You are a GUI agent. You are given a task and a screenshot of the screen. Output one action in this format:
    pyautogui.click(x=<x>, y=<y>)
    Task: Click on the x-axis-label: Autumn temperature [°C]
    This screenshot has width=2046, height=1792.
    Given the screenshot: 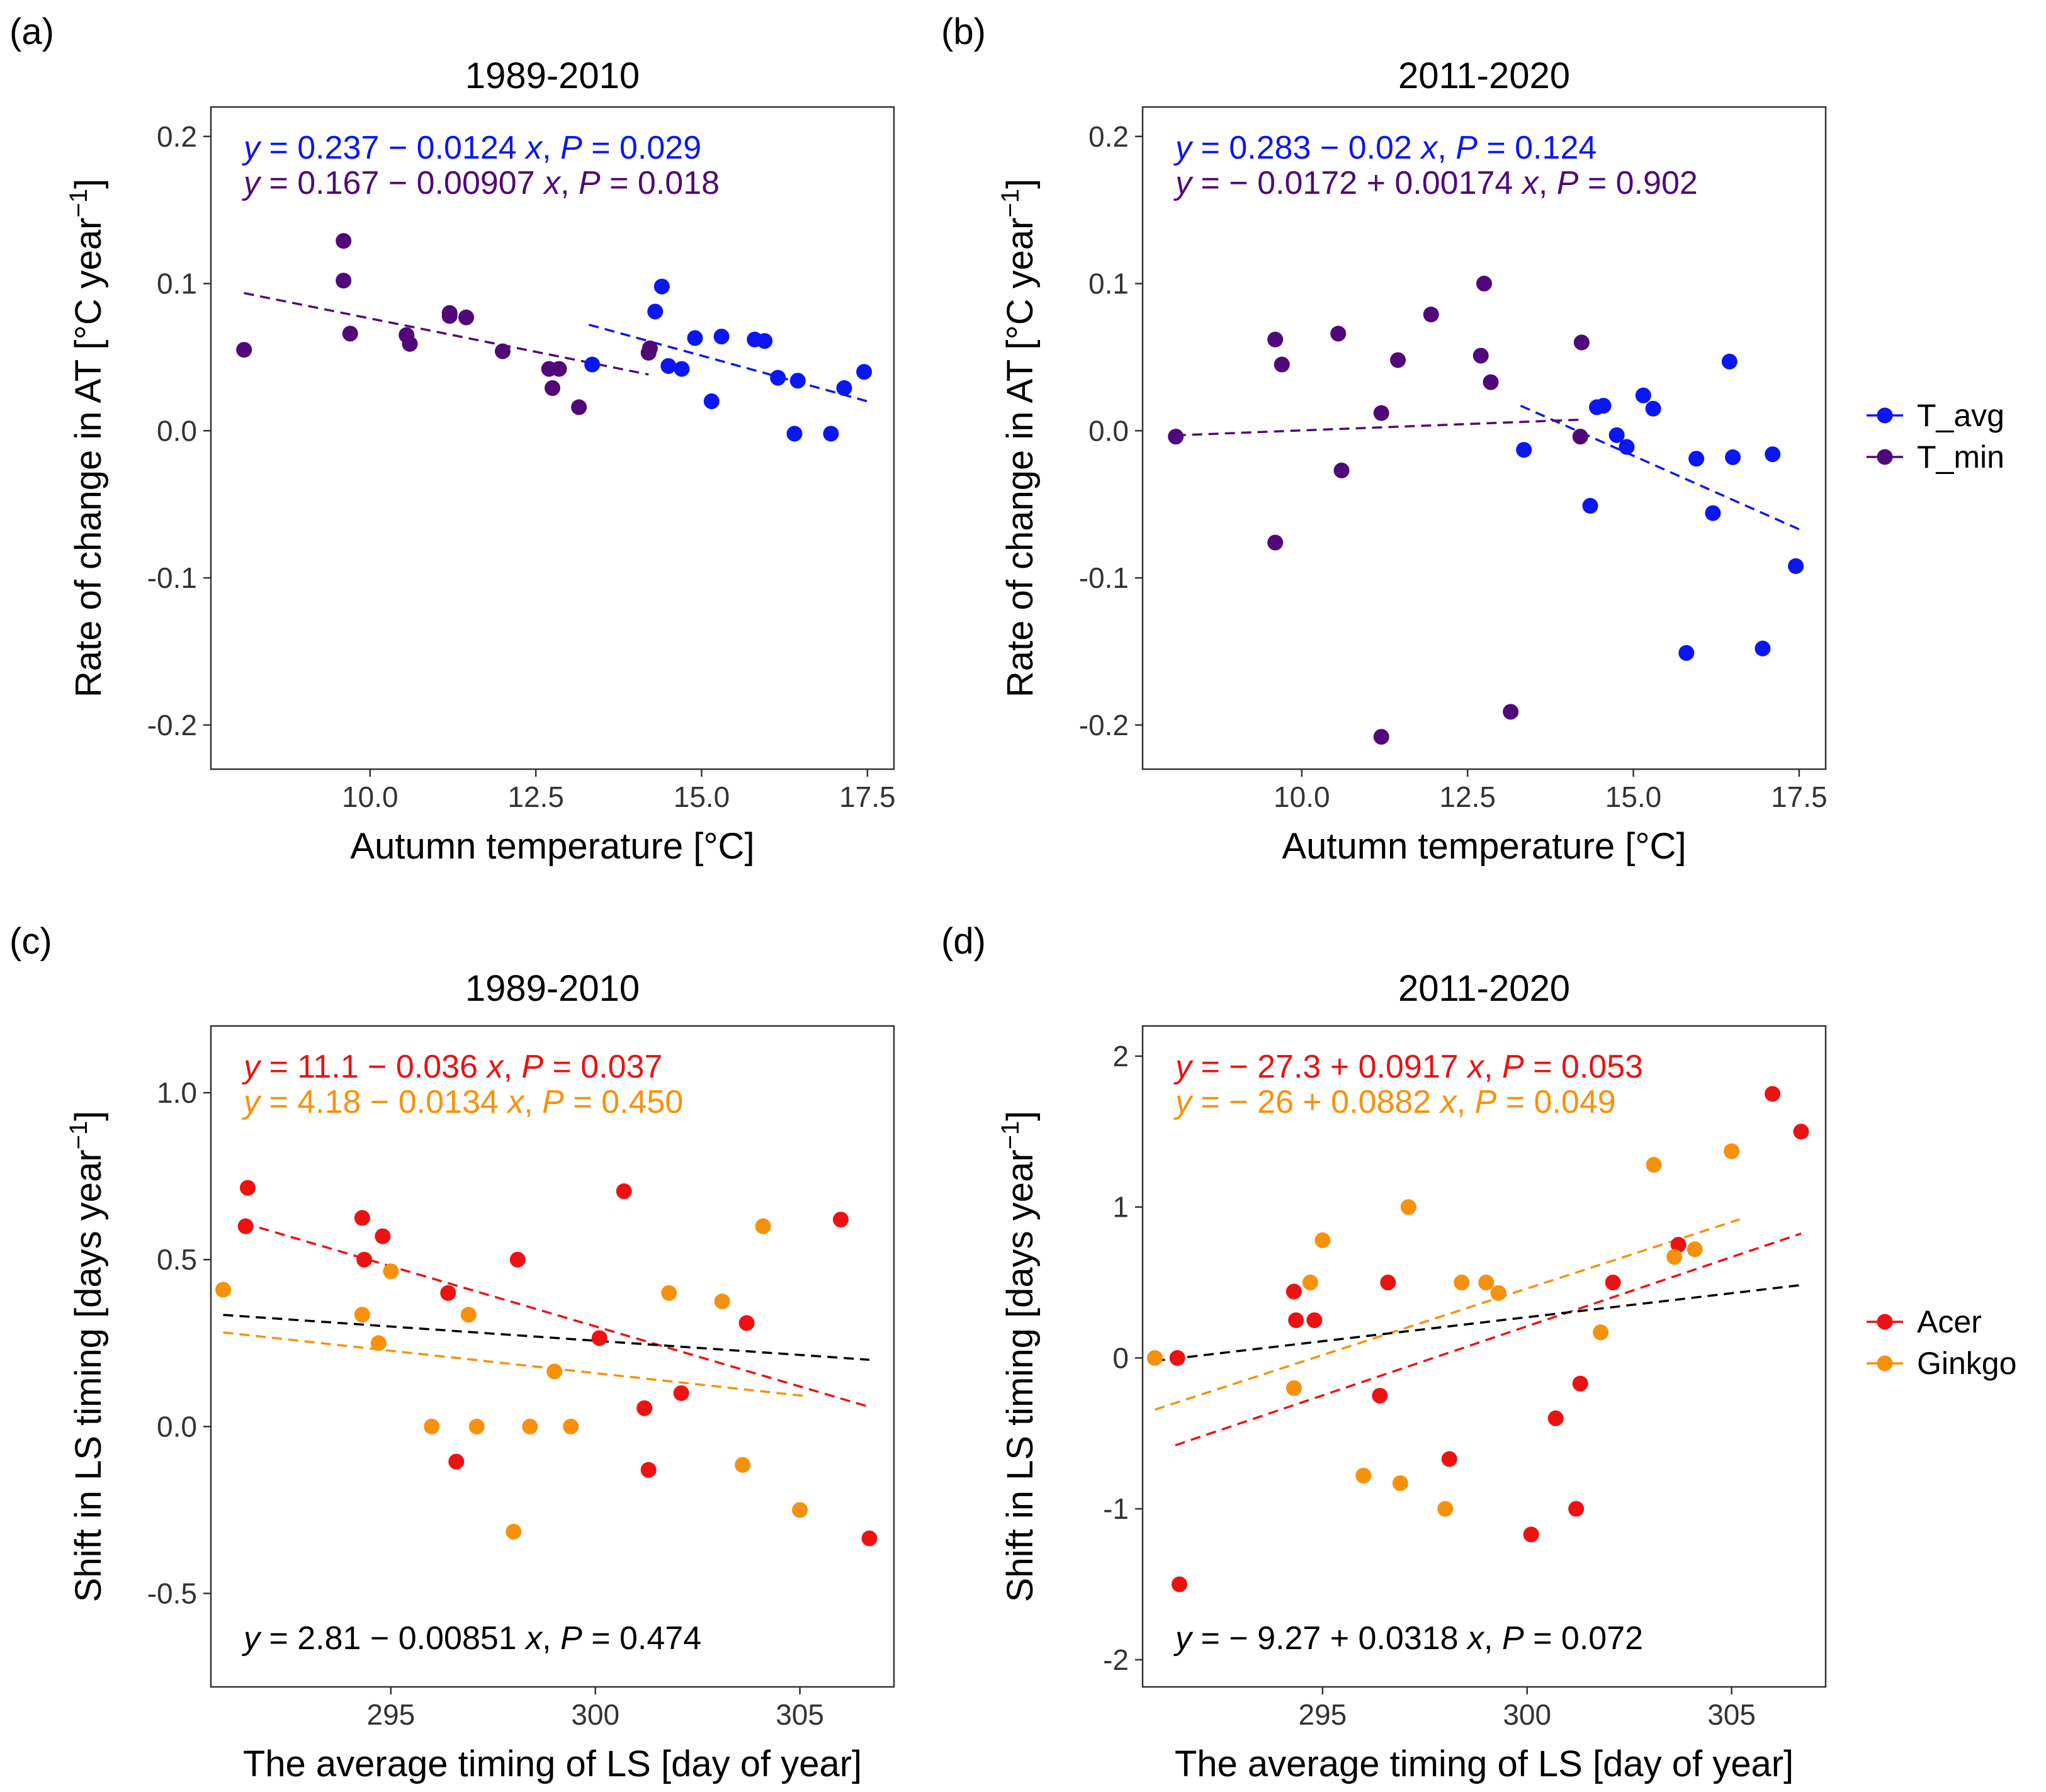 What is the action you would take?
    pyautogui.click(x=1484, y=846)
    